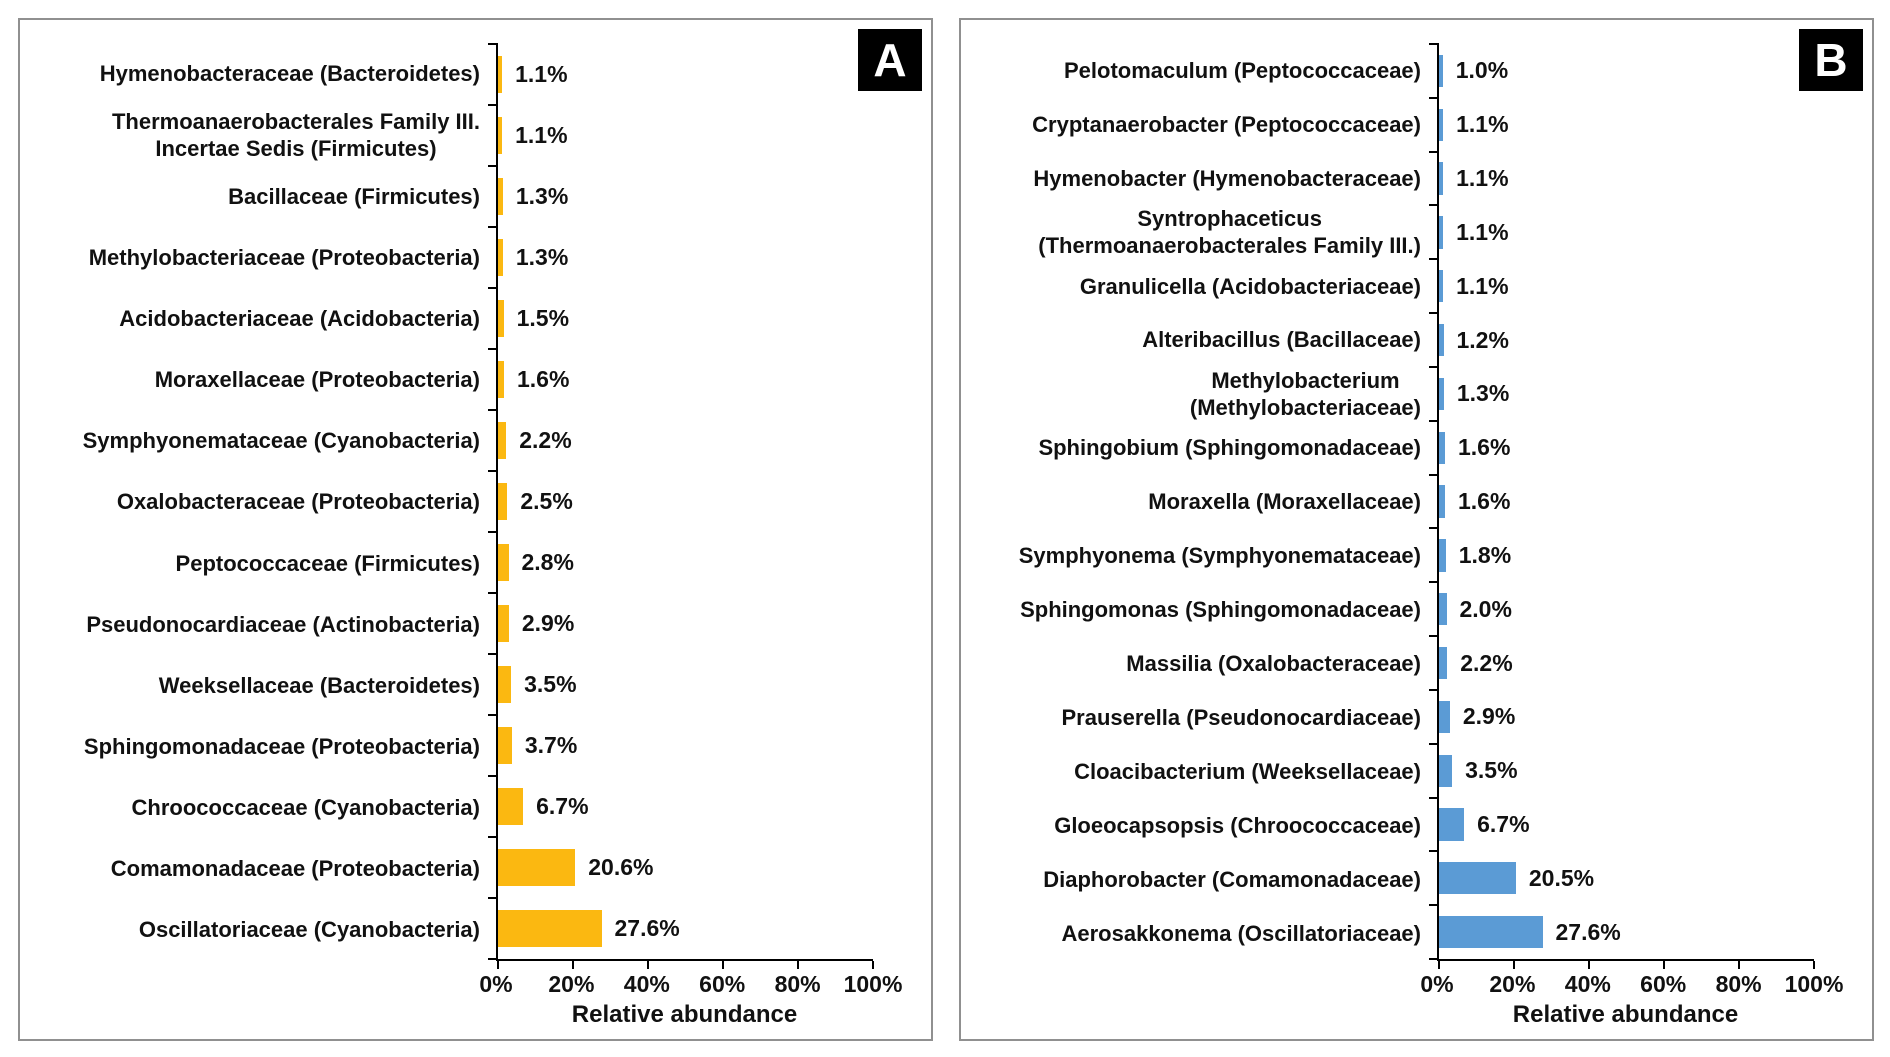 The image size is (1890, 1057). What do you see at coordinates (295, 869) in the screenshot?
I see `category-label-text: Comamonadaceae (Proteobacteria)` at bounding box center [295, 869].